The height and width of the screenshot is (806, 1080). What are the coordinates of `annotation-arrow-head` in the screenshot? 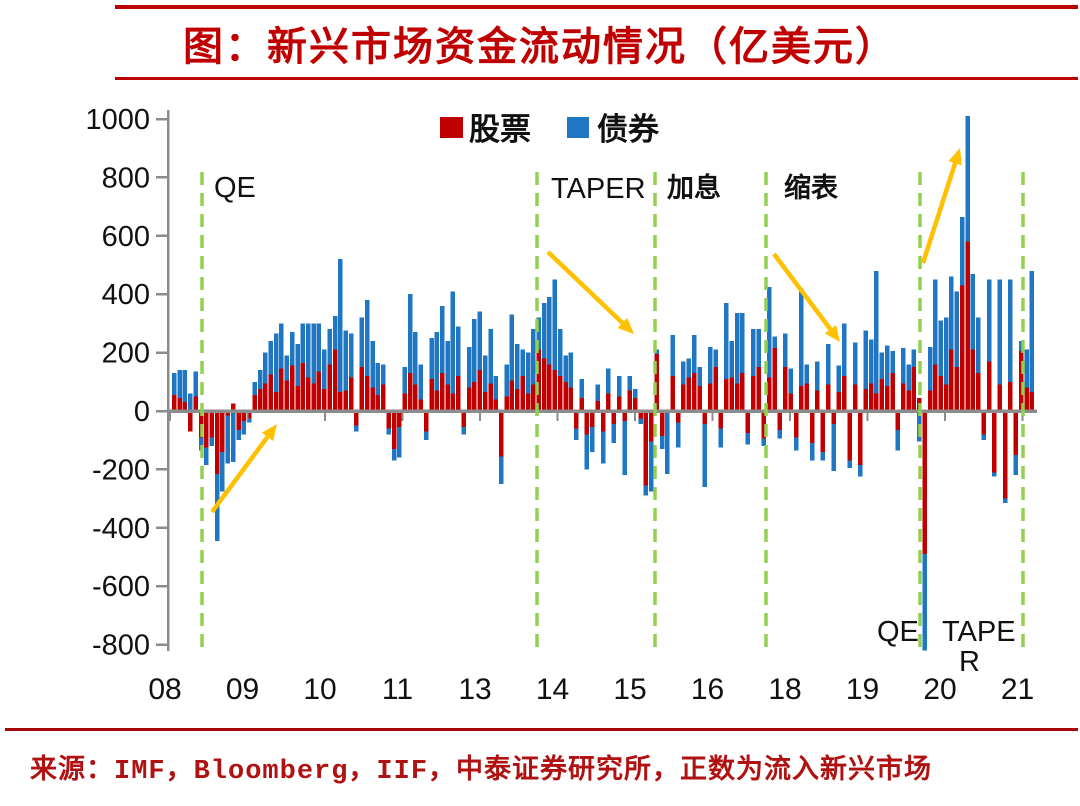 It's located at (832, 333).